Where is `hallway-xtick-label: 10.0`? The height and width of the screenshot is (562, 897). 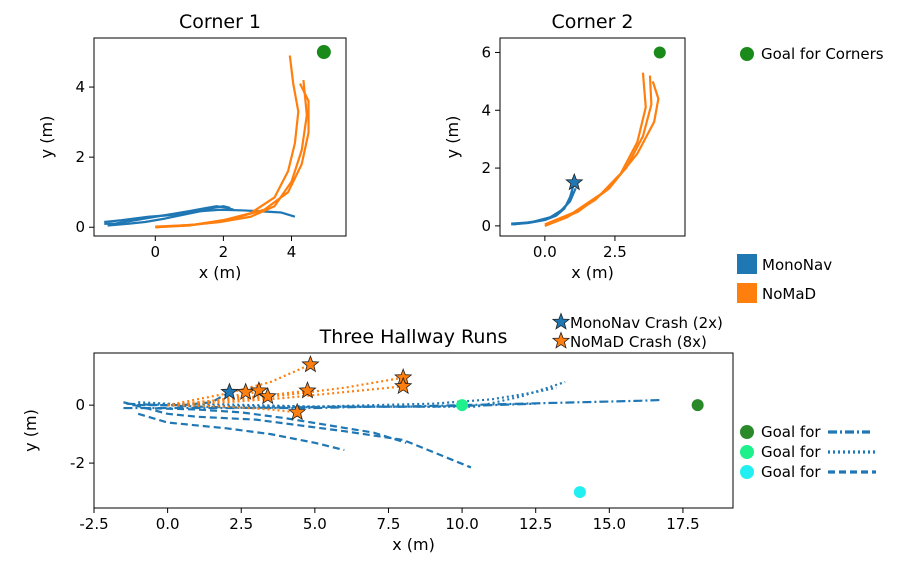
hallway-xtick-label: 10.0 is located at coordinates (461, 524).